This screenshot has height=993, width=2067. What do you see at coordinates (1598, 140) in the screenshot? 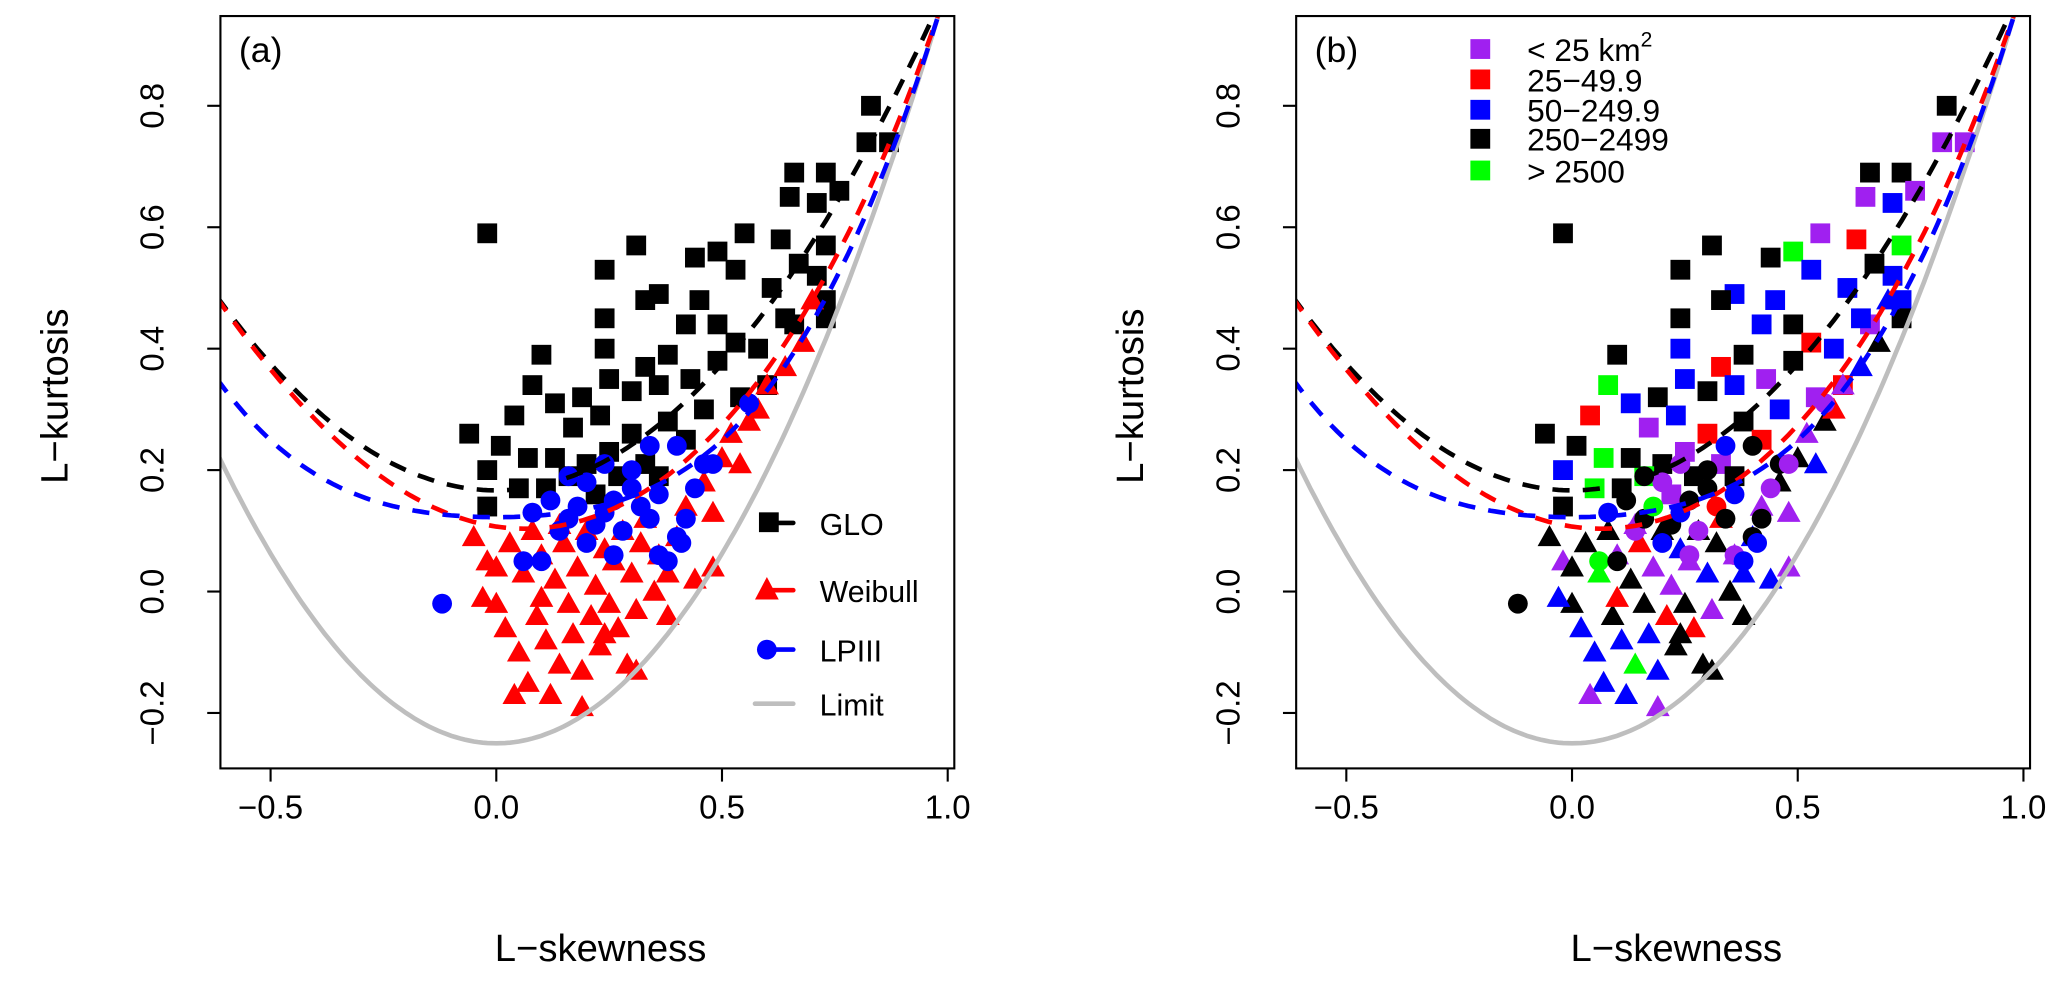
I see `legend-label-text: 250−2499` at bounding box center [1598, 140].